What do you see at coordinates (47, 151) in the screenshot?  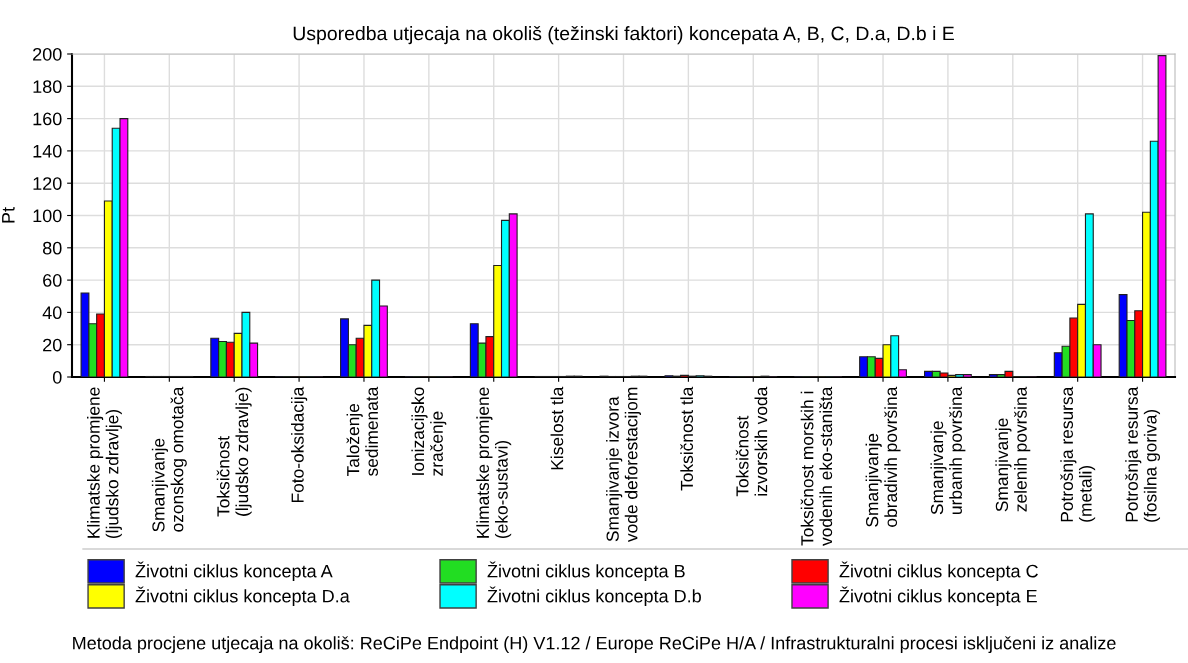 I see `y-tick-label: 140` at bounding box center [47, 151].